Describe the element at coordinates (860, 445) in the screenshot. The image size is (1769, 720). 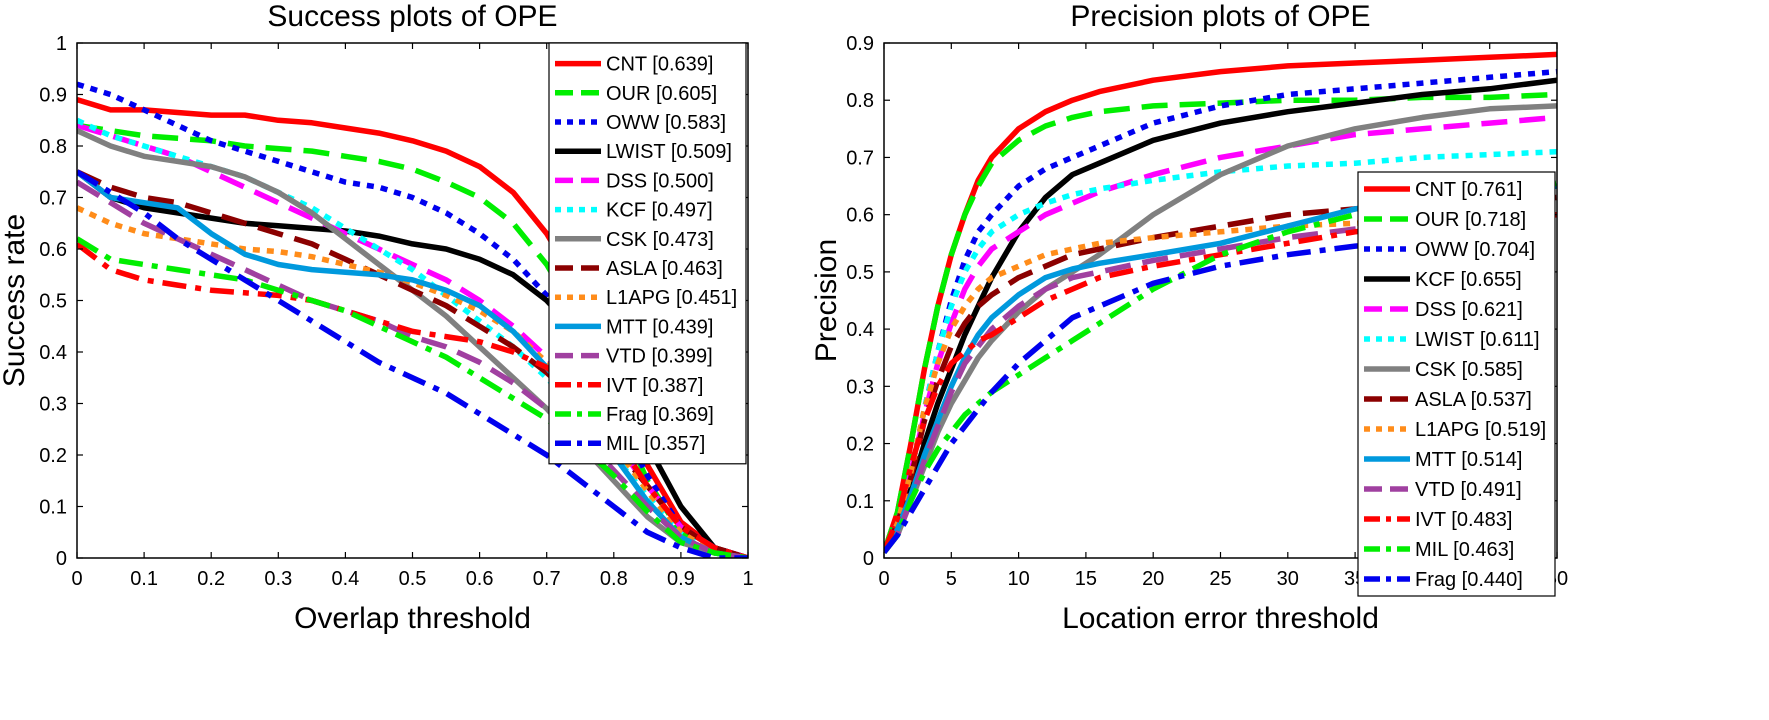
I see `chart-2-ytick-label: 0.2` at that location.